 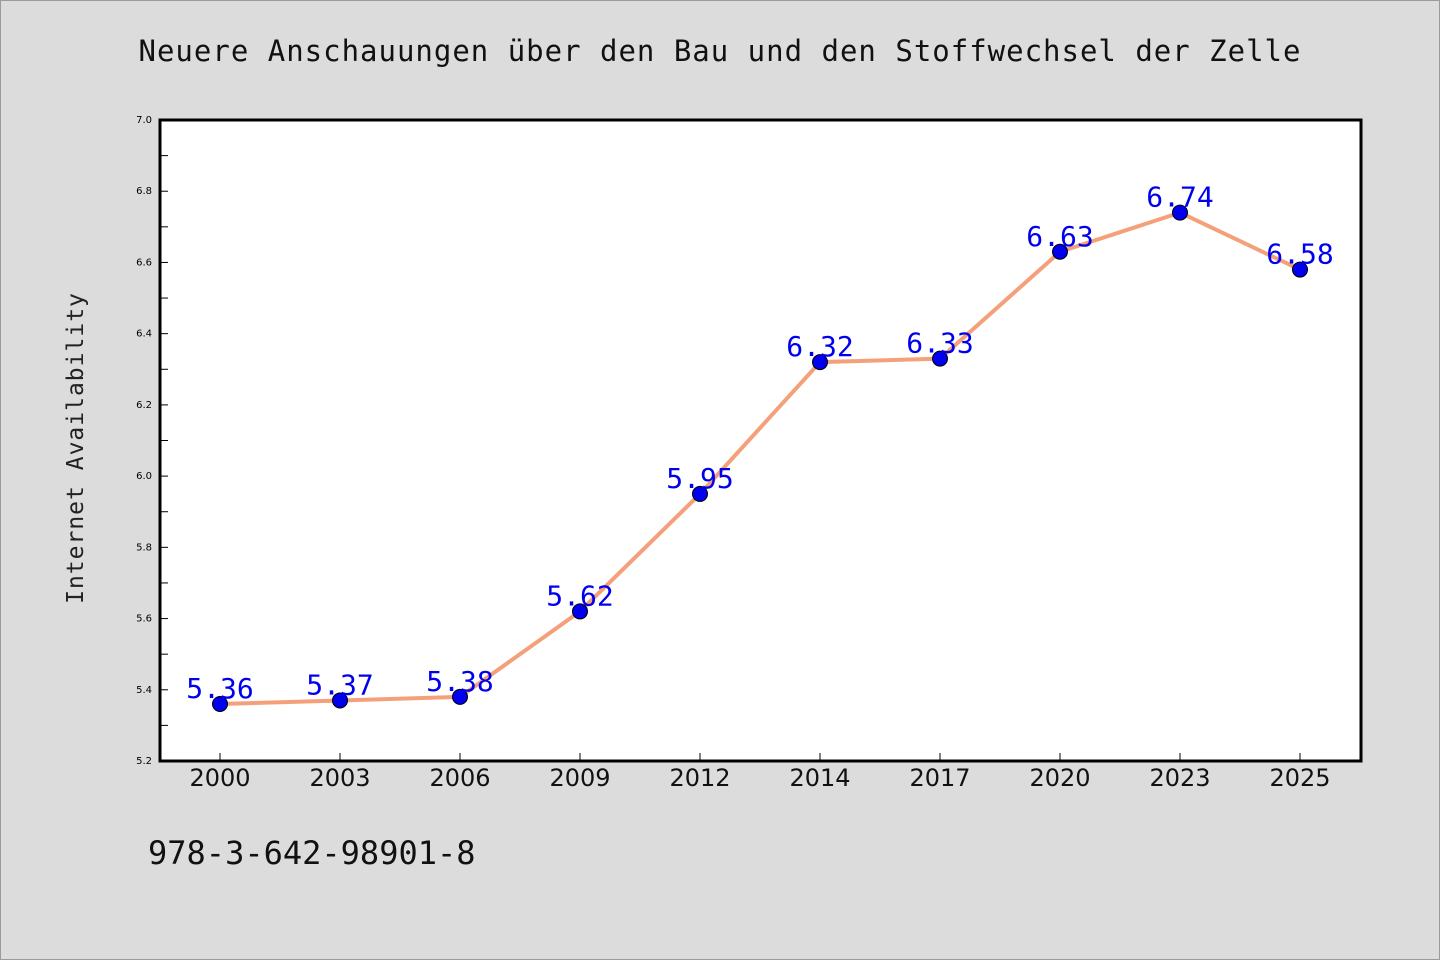 What do you see at coordinates (939, 343) in the screenshot?
I see `data-label: 6.33` at bounding box center [939, 343].